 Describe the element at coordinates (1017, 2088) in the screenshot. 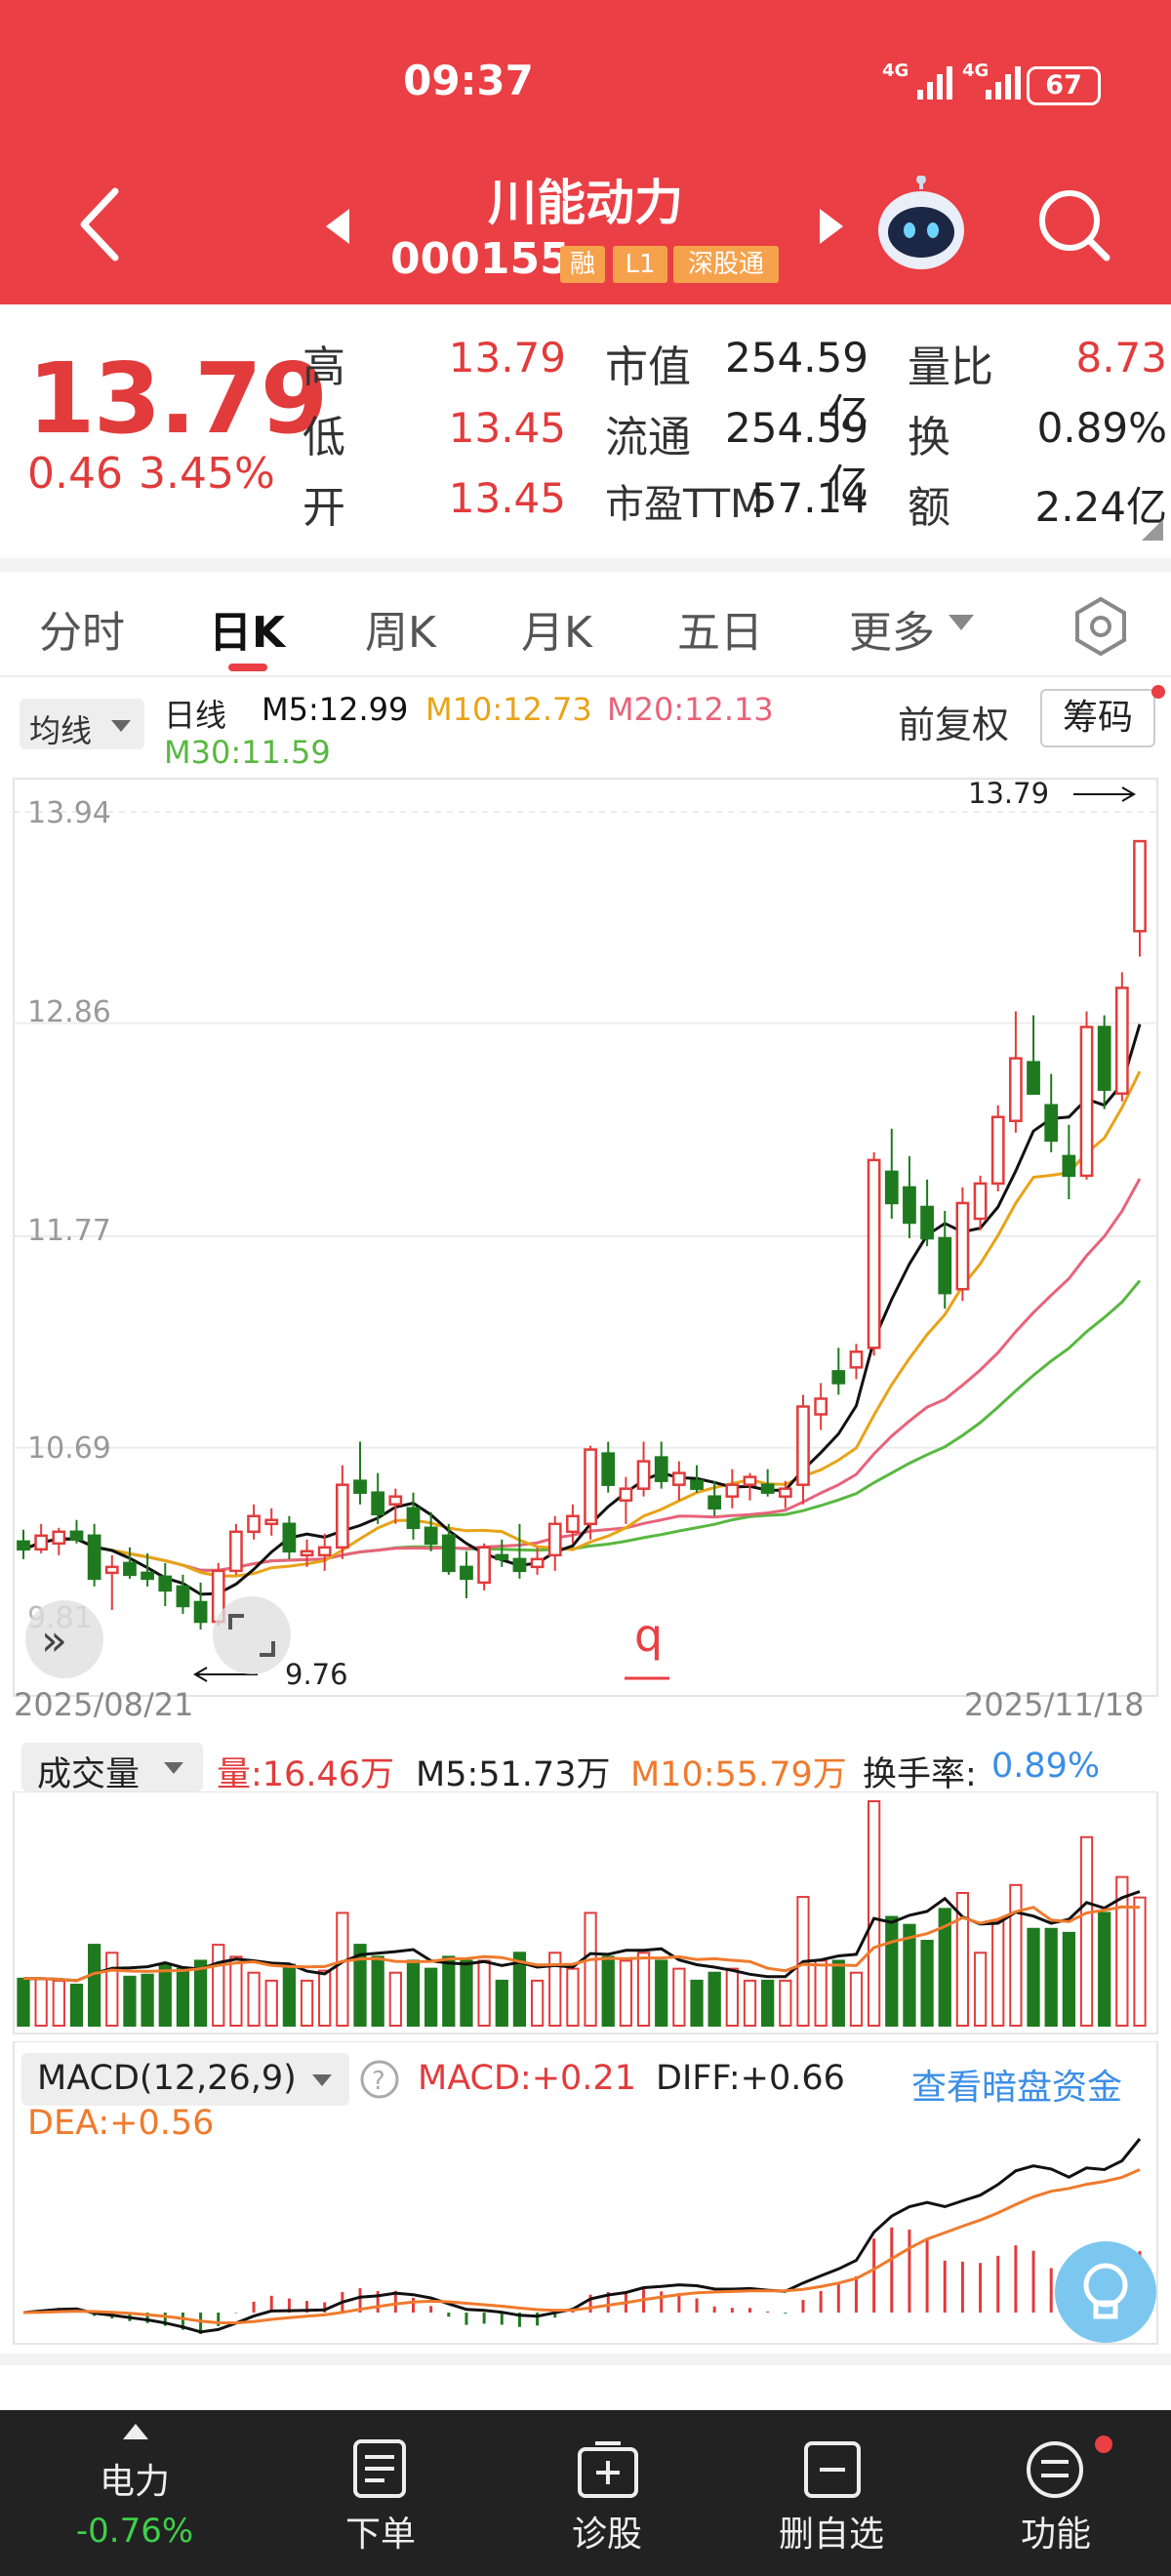

I see `dark-pool-link: 查看暗盘资金` at that location.